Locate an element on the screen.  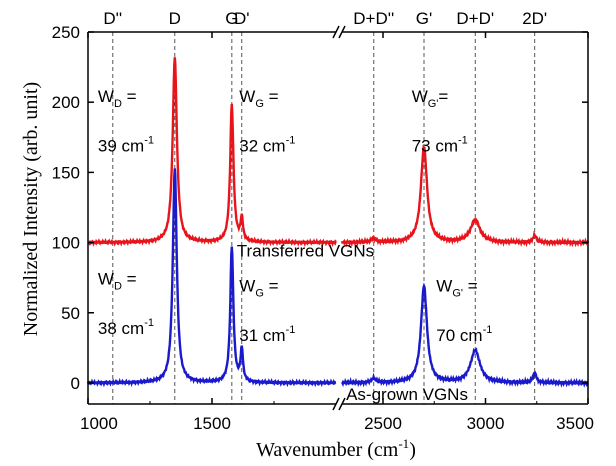
x-tick-label: 3000 is located at coordinates (486, 423).